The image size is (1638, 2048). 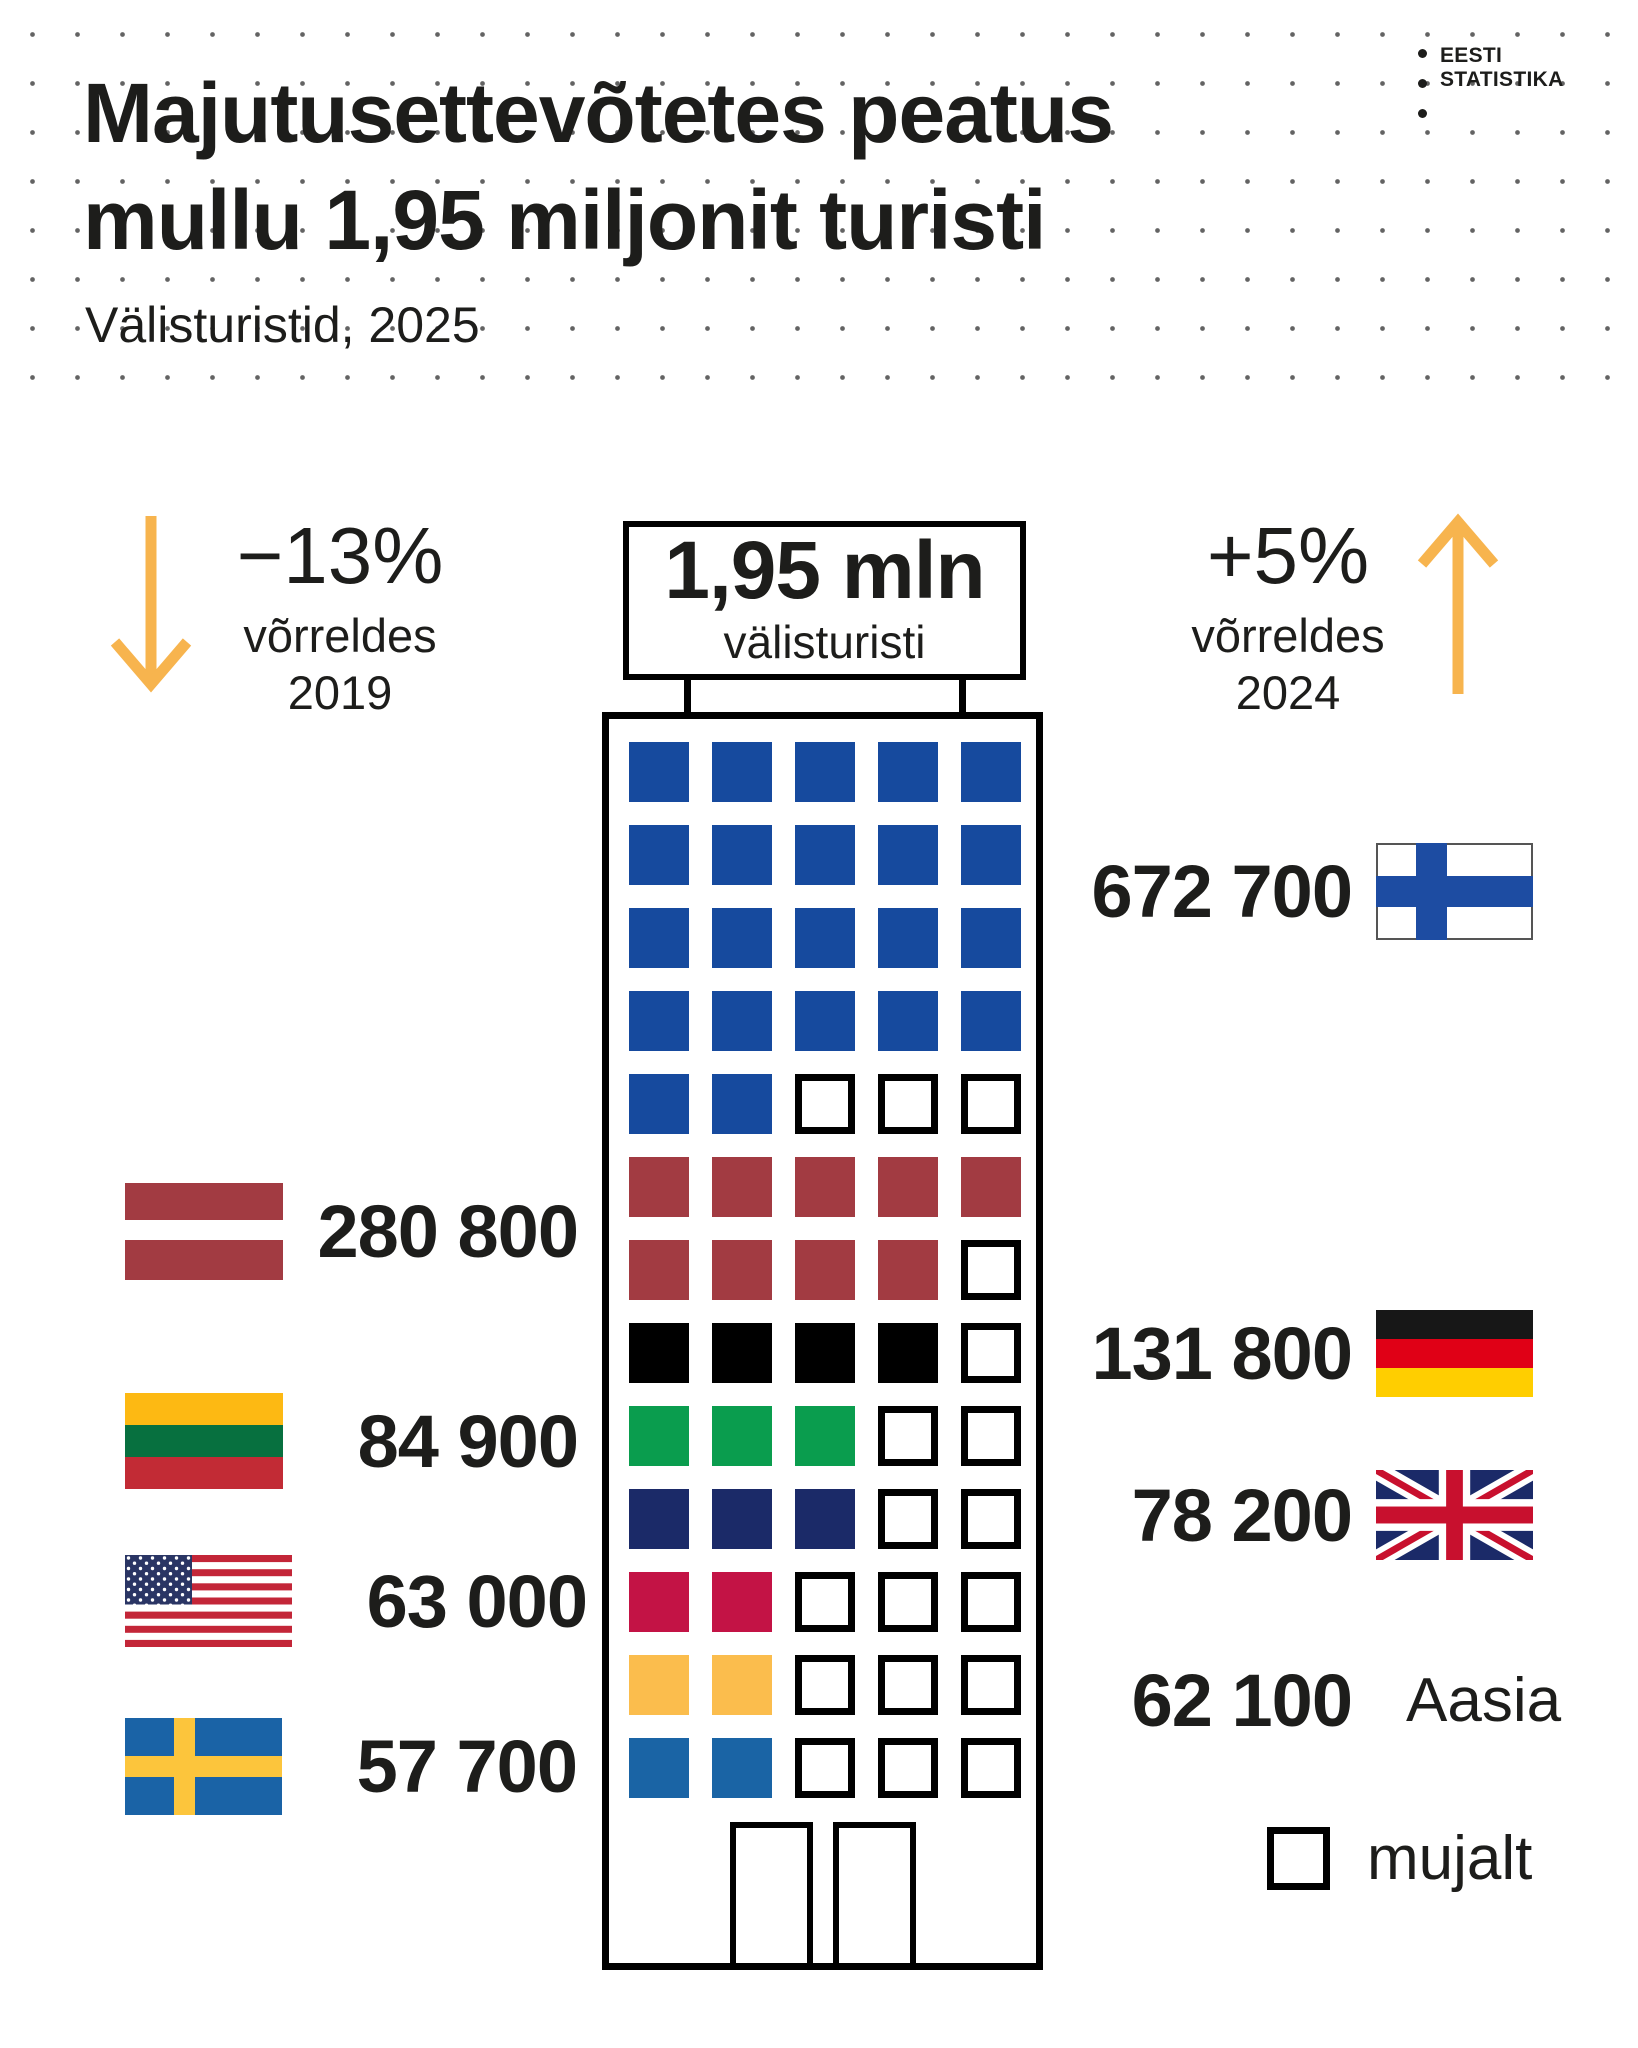 What do you see at coordinates (208, 1601) in the screenshot?
I see `usa-flag-icon` at bounding box center [208, 1601].